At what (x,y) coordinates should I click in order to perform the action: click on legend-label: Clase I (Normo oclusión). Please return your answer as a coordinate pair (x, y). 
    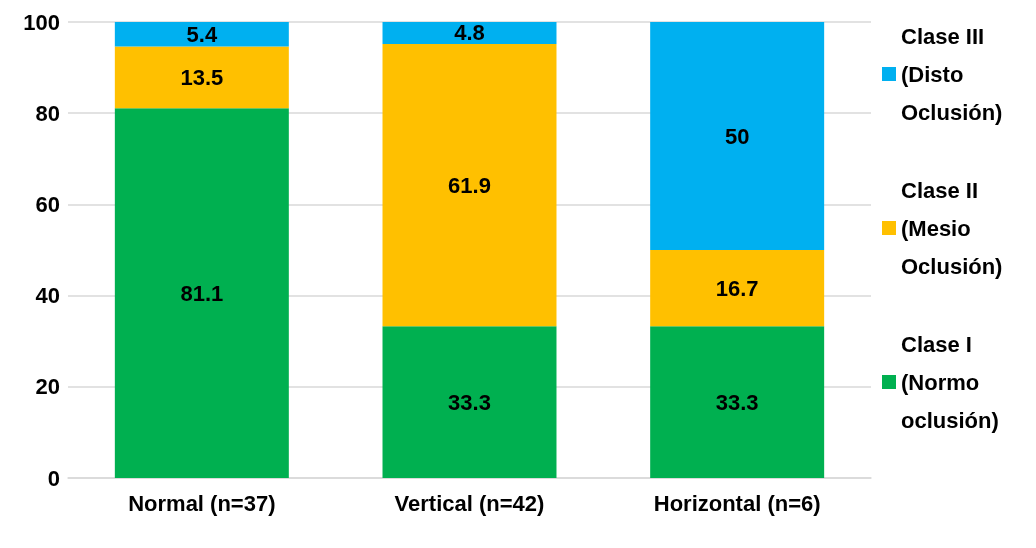
    Looking at the image, I should click on (950, 382).